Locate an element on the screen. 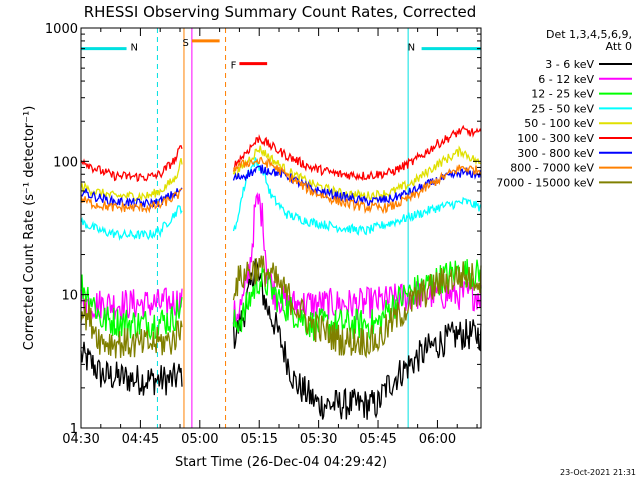 The width and height of the screenshot is (640, 480). legend-header-1: Att 0 is located at coordinates (619, 46).